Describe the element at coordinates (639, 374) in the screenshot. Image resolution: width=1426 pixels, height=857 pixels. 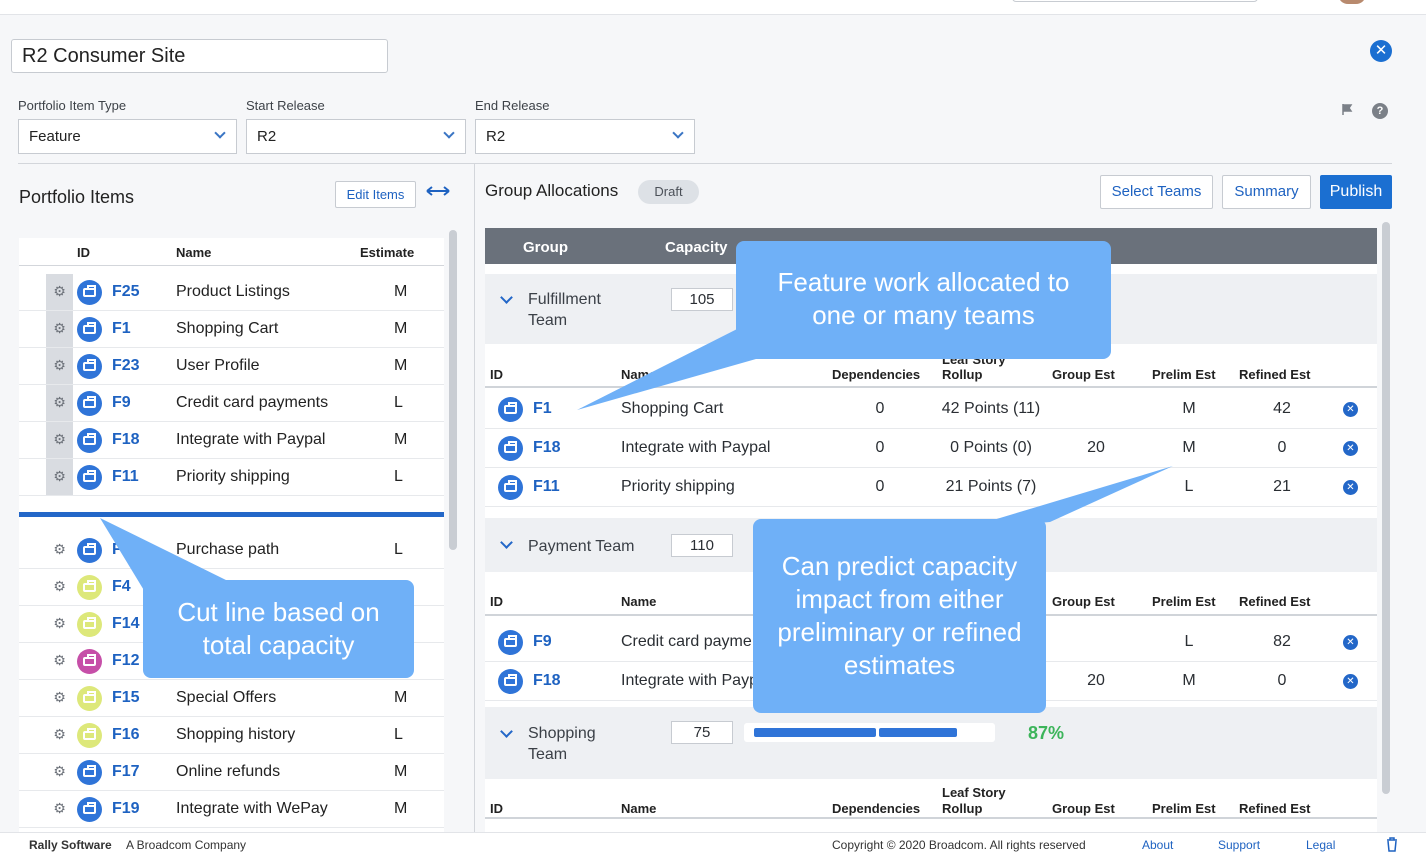
I see `col-name: Name` at that location.